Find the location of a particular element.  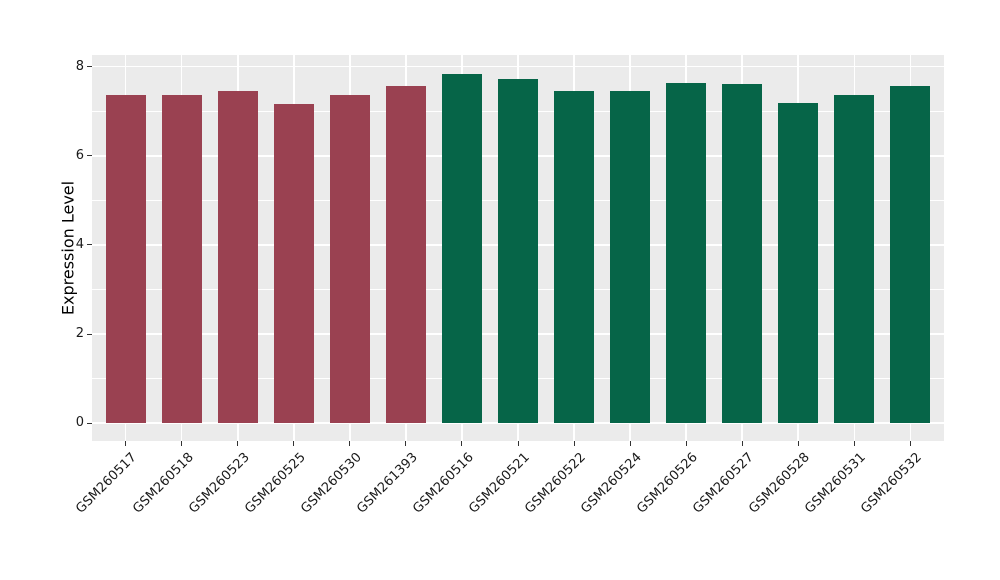

bar-GSM260522 is located at coordinates (574, 257).